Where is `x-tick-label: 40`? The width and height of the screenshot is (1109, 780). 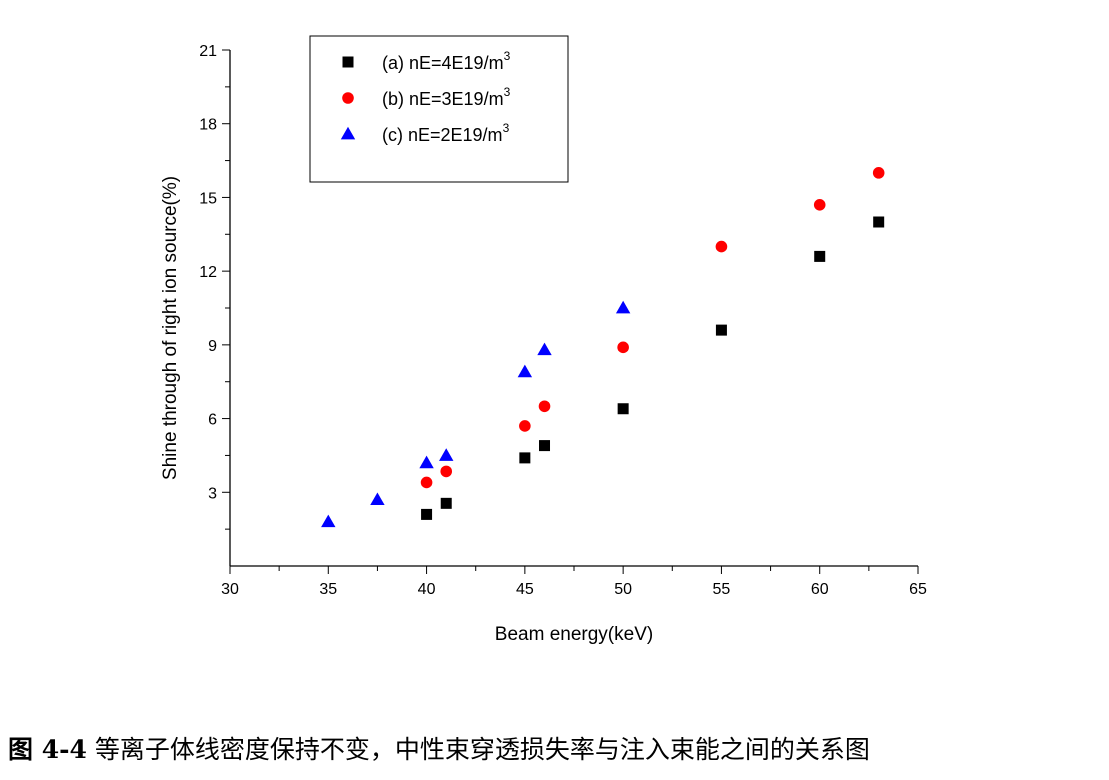 x-tick-label: 40 is located at coordinates (427, 589).